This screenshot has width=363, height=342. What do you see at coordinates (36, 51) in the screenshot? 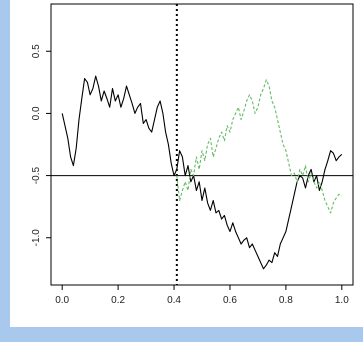
I see `y-tick-label: 0.5` at bounding box center [36, 51].